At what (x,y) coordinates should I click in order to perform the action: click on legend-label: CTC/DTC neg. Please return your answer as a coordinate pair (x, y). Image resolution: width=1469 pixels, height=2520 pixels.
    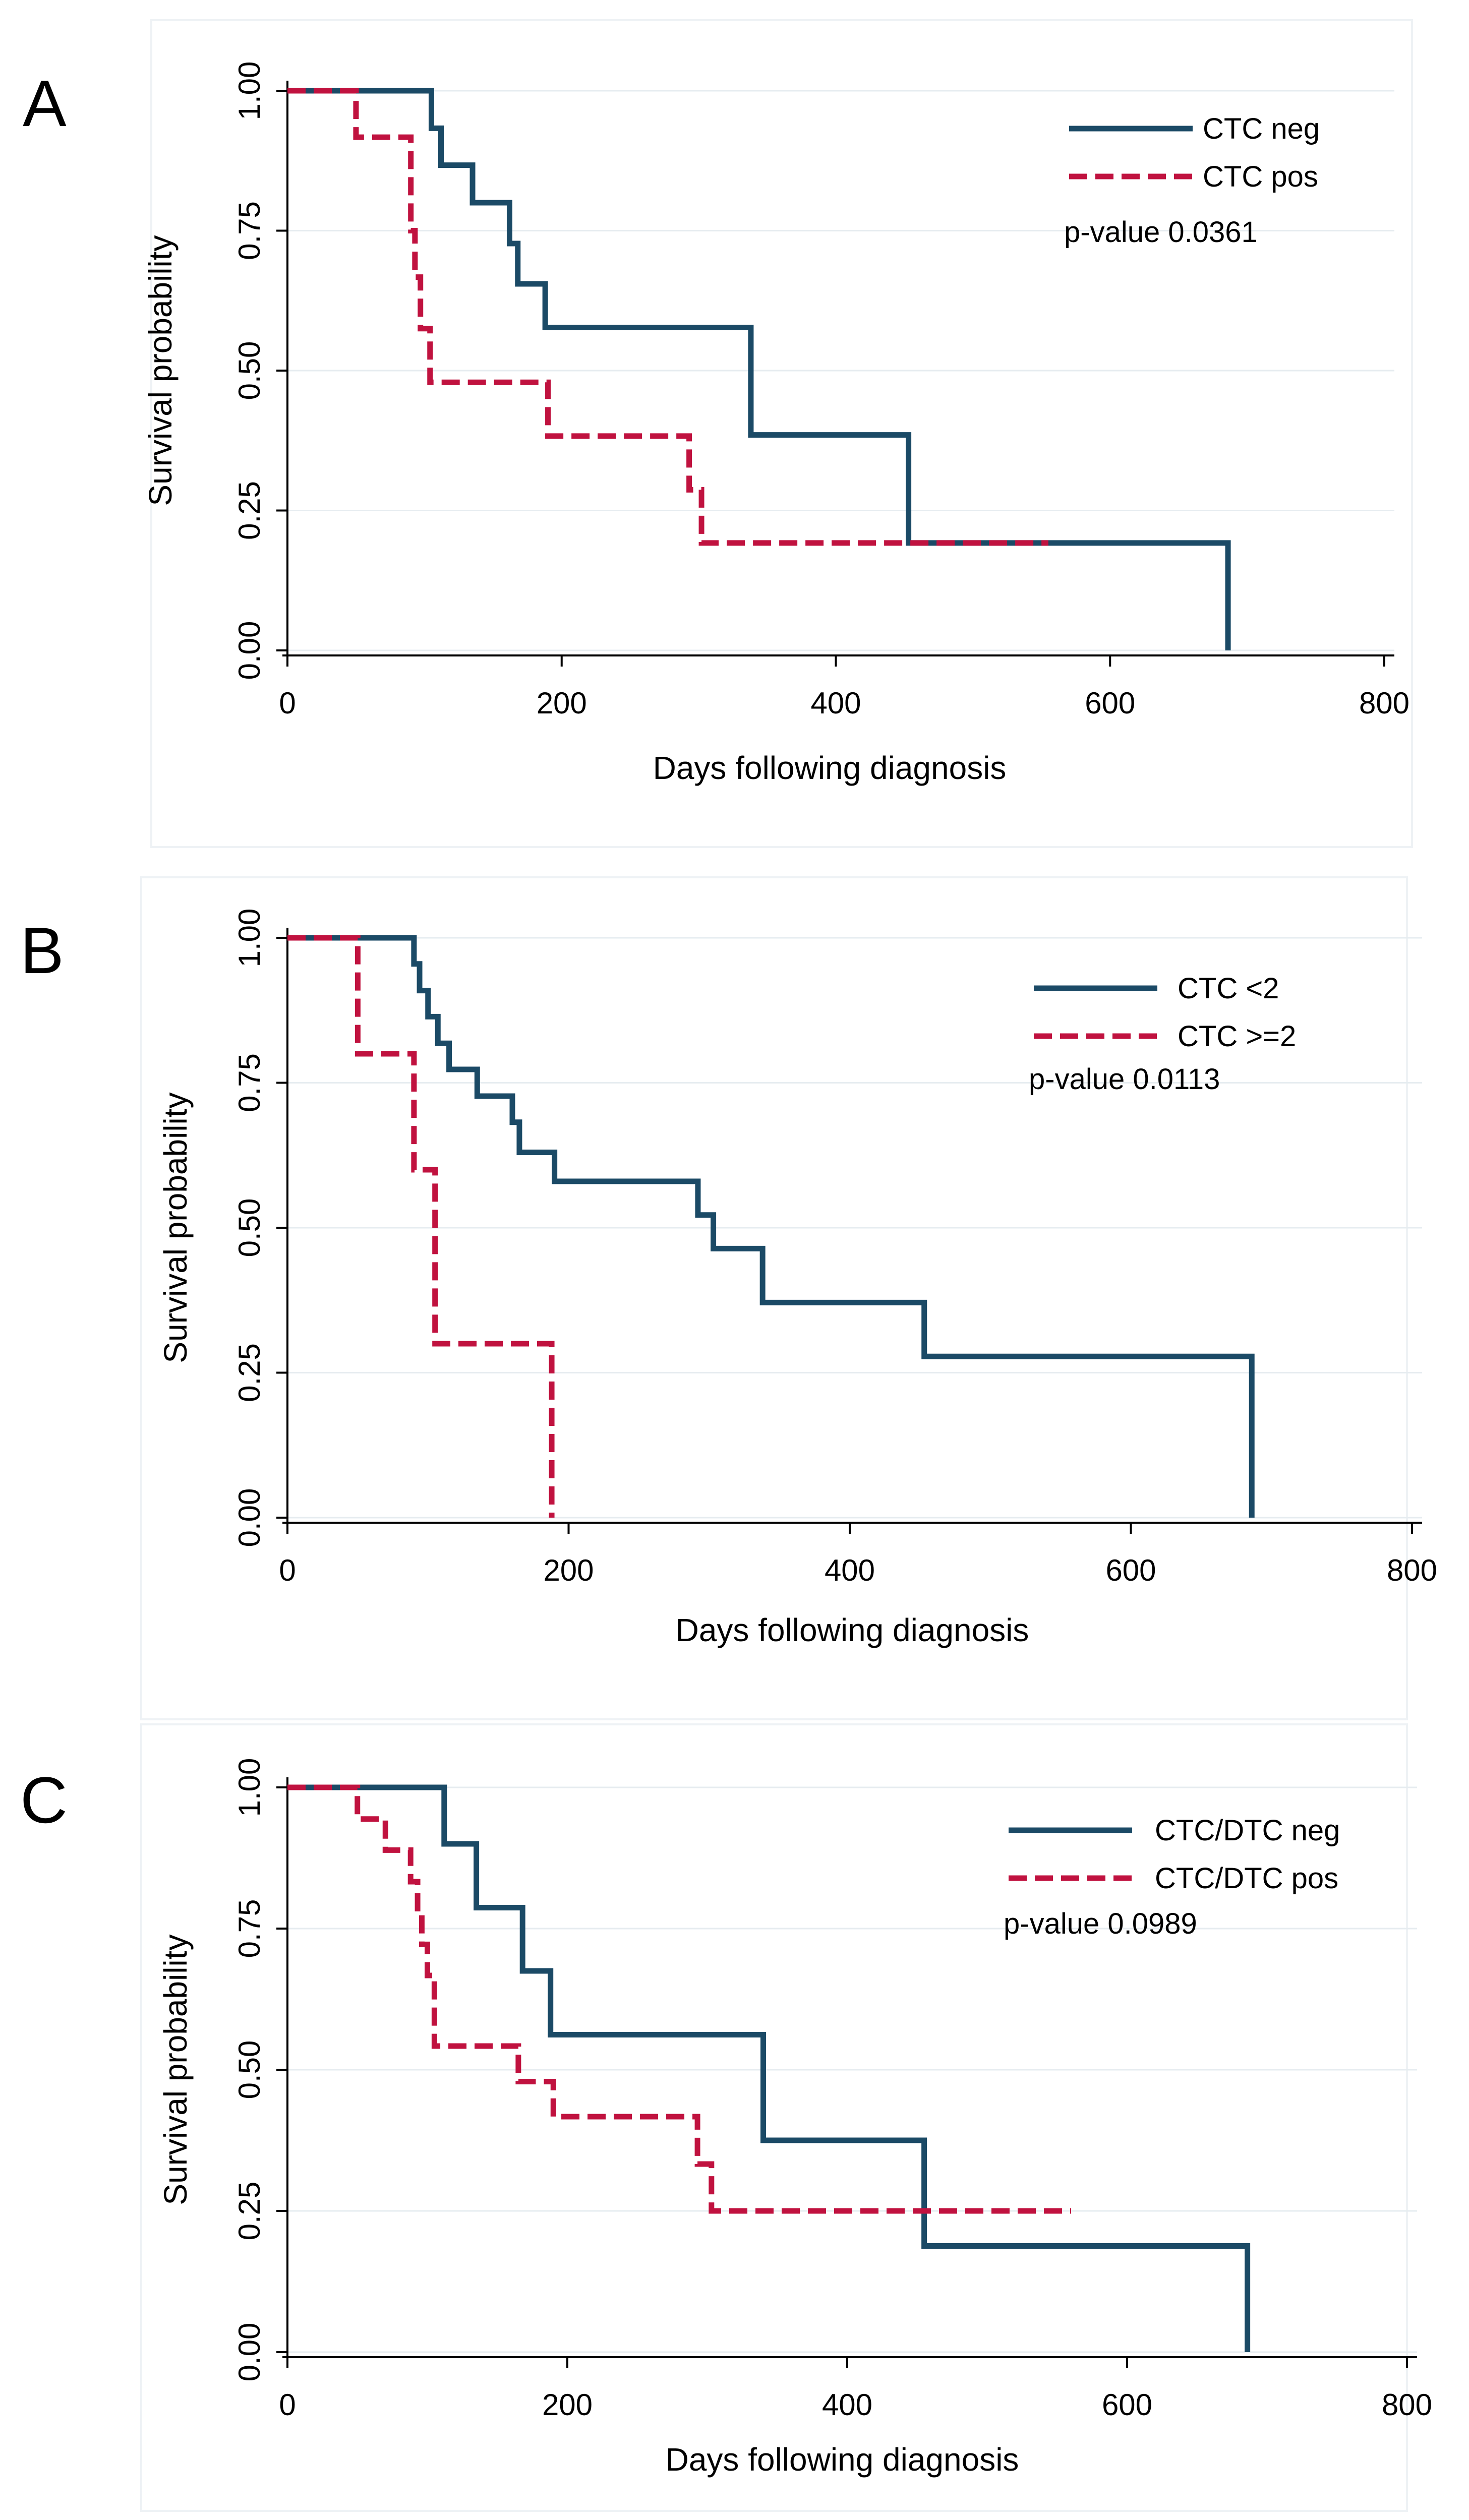
    Looking at the image, I should click on (1247, 1830).